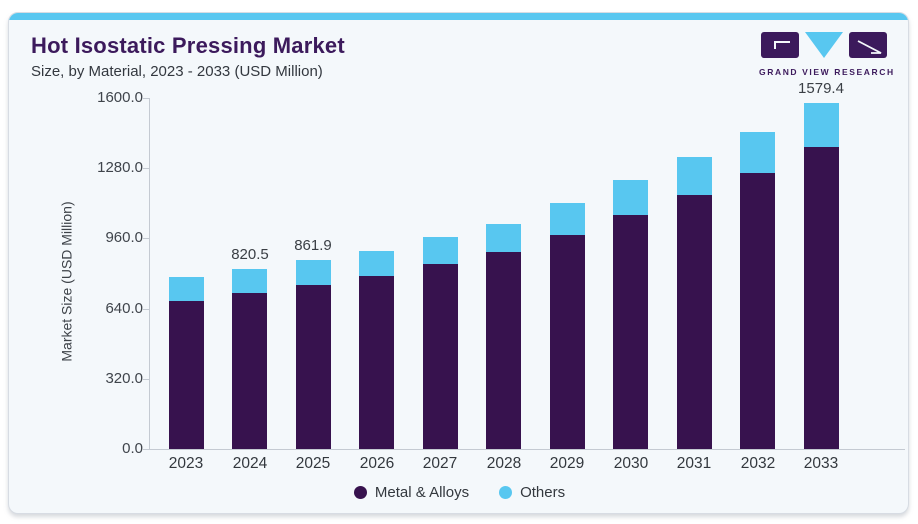  I want to click on top-accent-bar, so click(458, 16).